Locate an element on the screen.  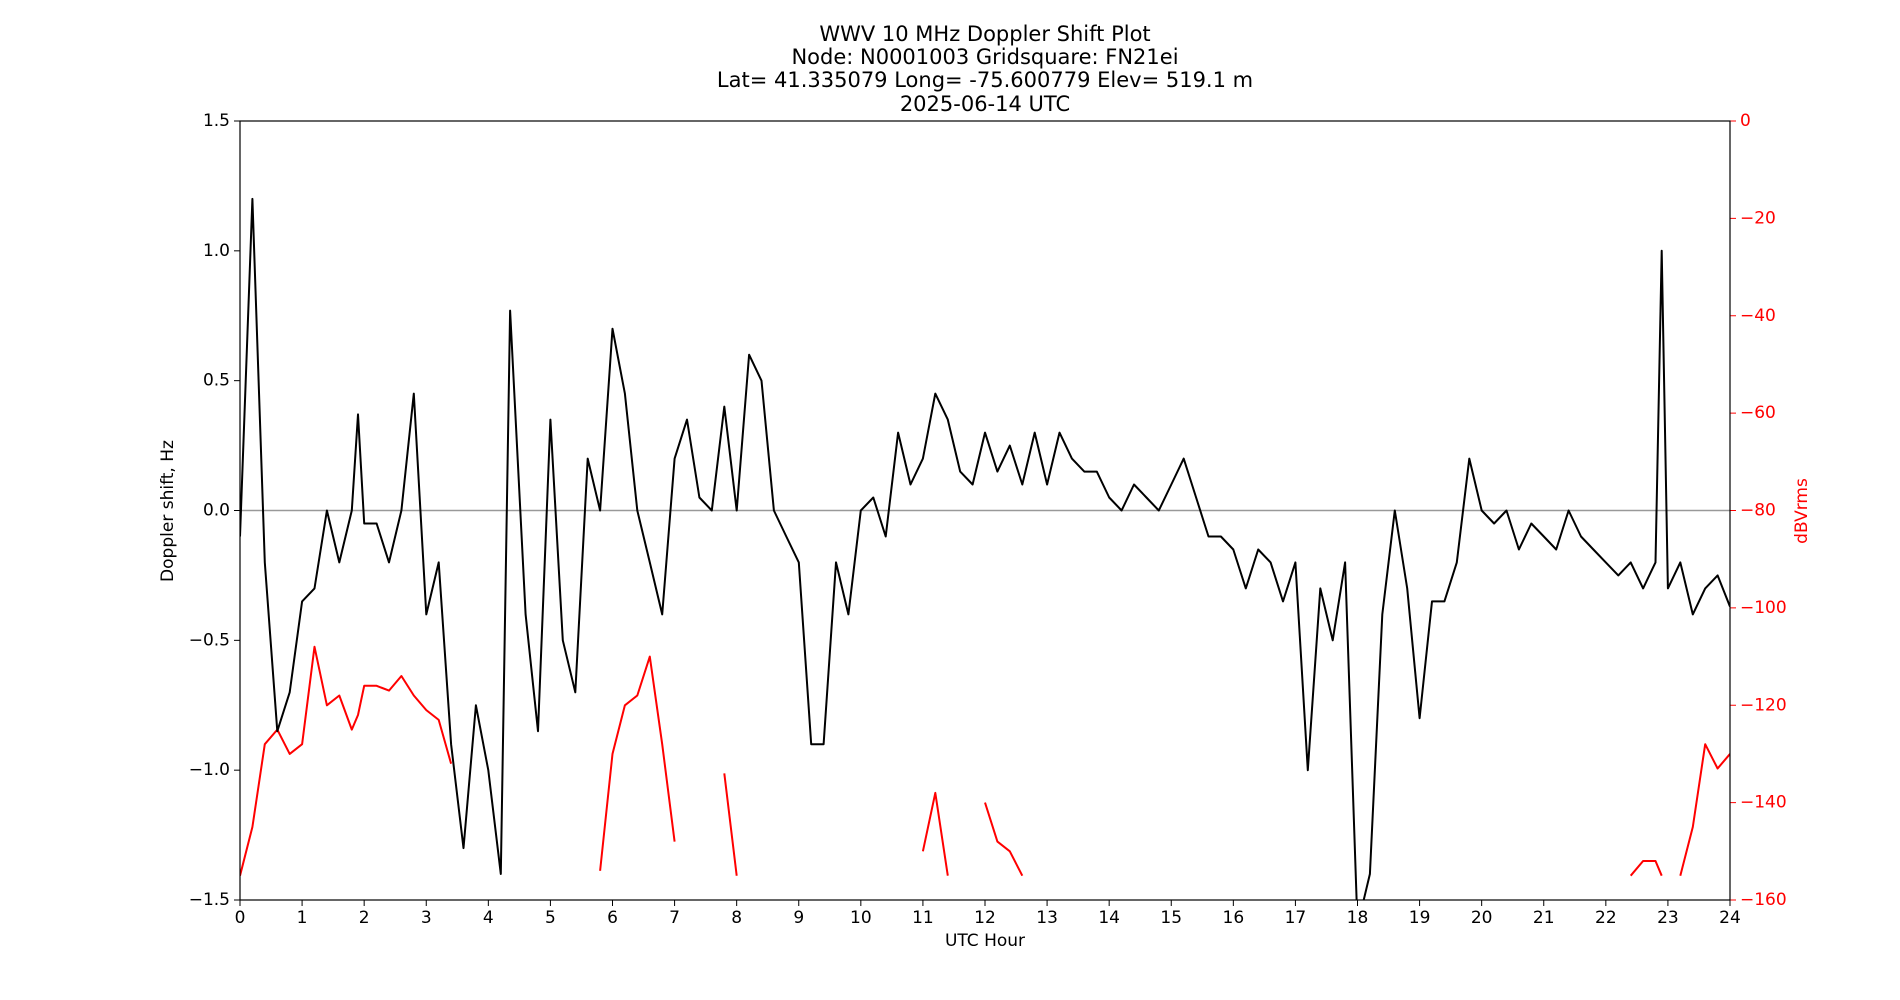
x-tick-label: 19 is located at coordinates (1420, 918).